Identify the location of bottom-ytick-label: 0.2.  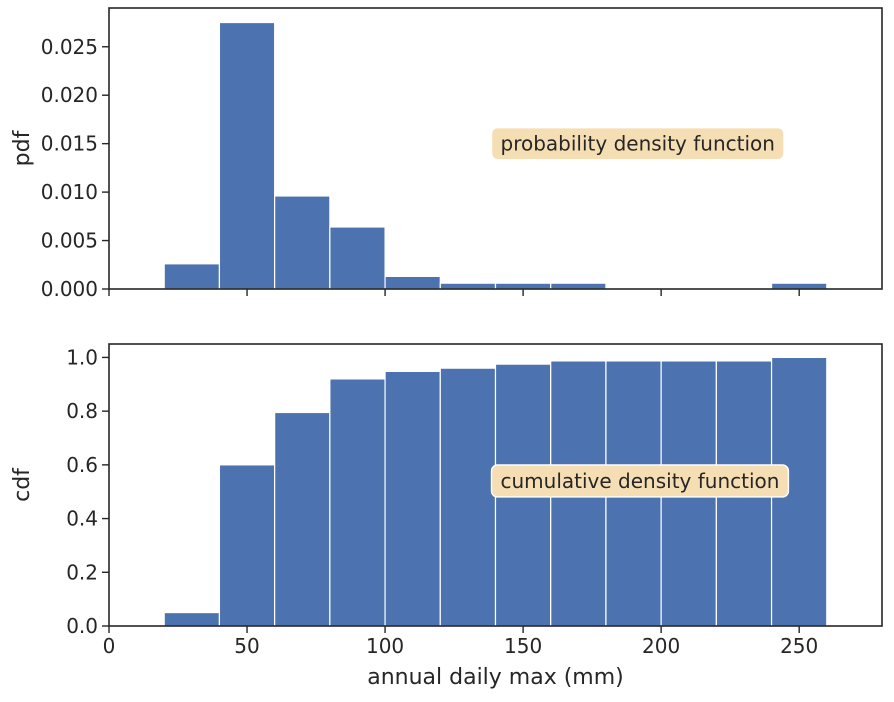
(82, 572).